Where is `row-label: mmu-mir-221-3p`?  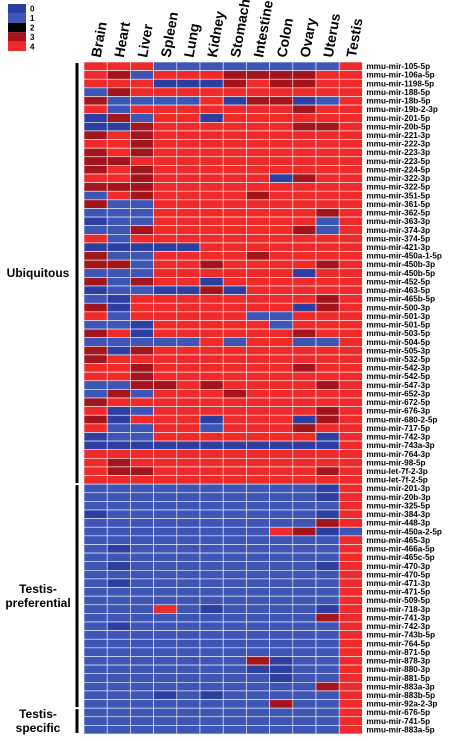
row-label: mmu-mir-221-3p is located at coordinates (398, 135).